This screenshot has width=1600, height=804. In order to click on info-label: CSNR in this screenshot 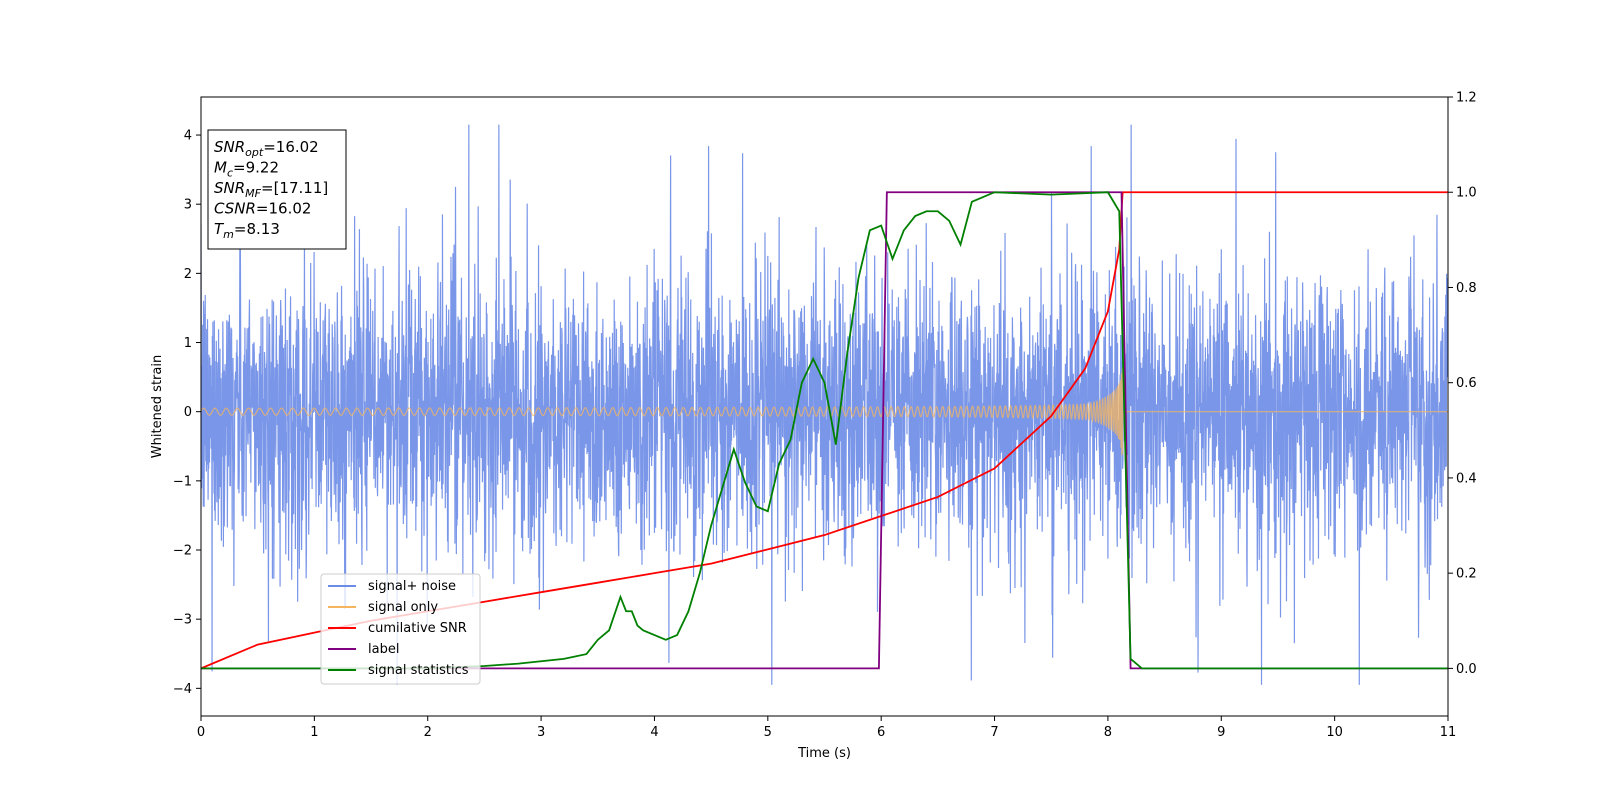, I will do `click(235, 209)`.